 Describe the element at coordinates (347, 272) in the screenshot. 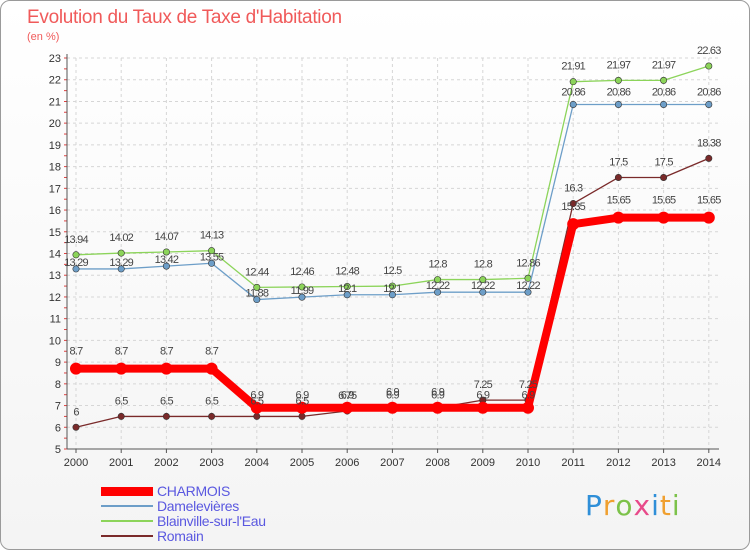

I see `data-label: 12.48` at that location.